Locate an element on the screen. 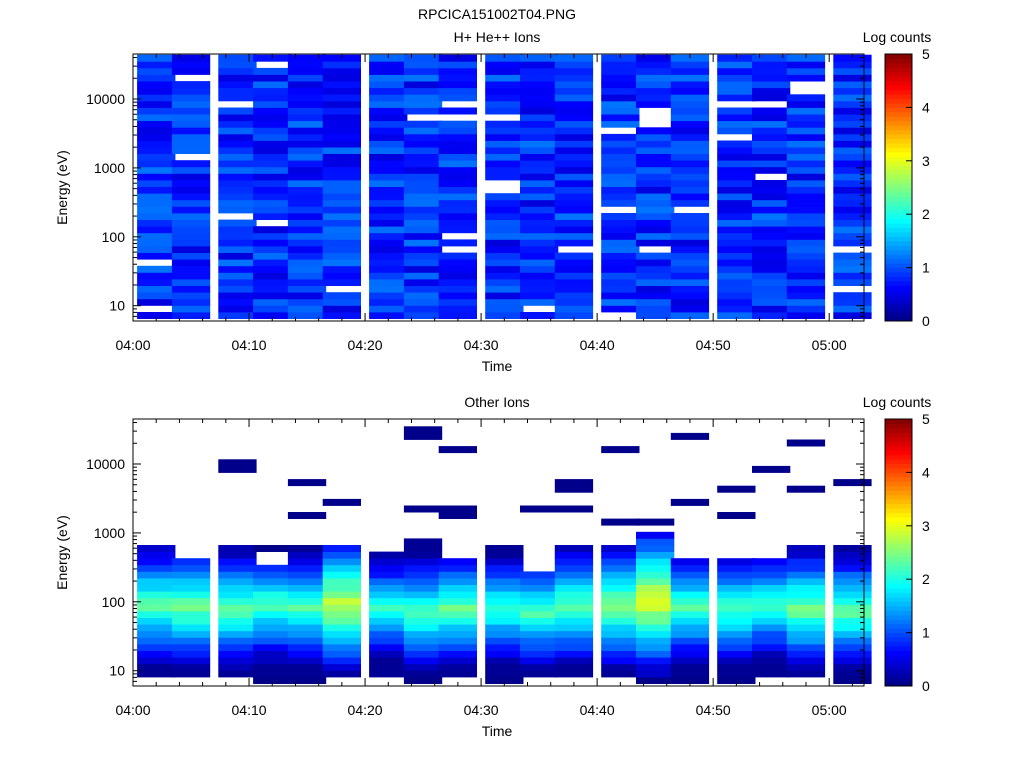 Image resolution: width=1024 pixels, height=768 pixels. x-tick-label: 04:10 is located at coordinates (249, 710).